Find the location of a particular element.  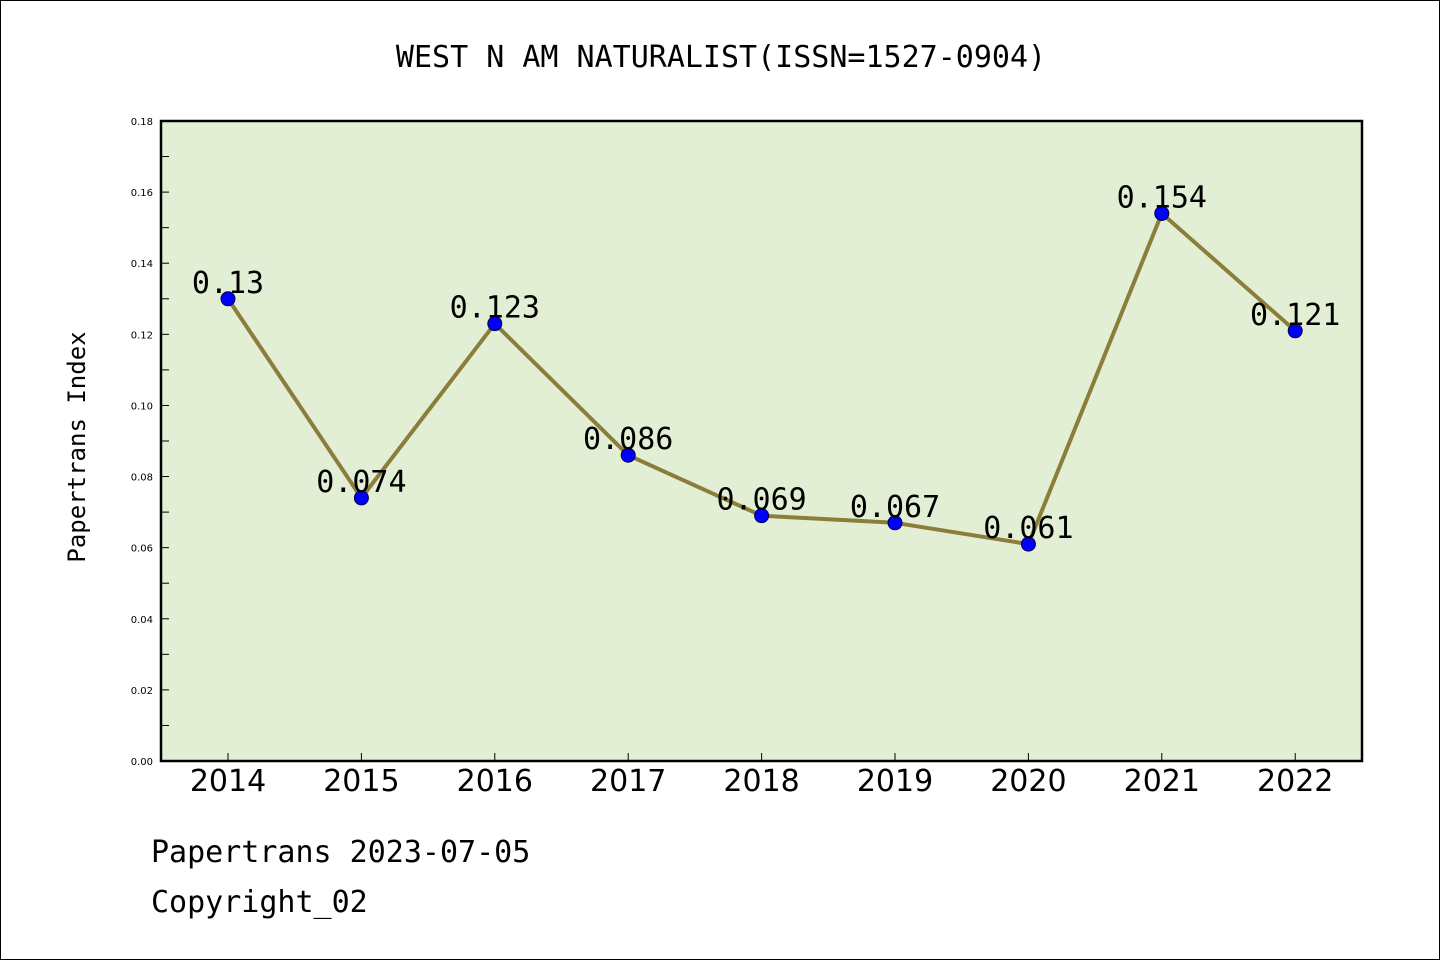

x-tick-label: 2015 is located at coordinates (361, 781).